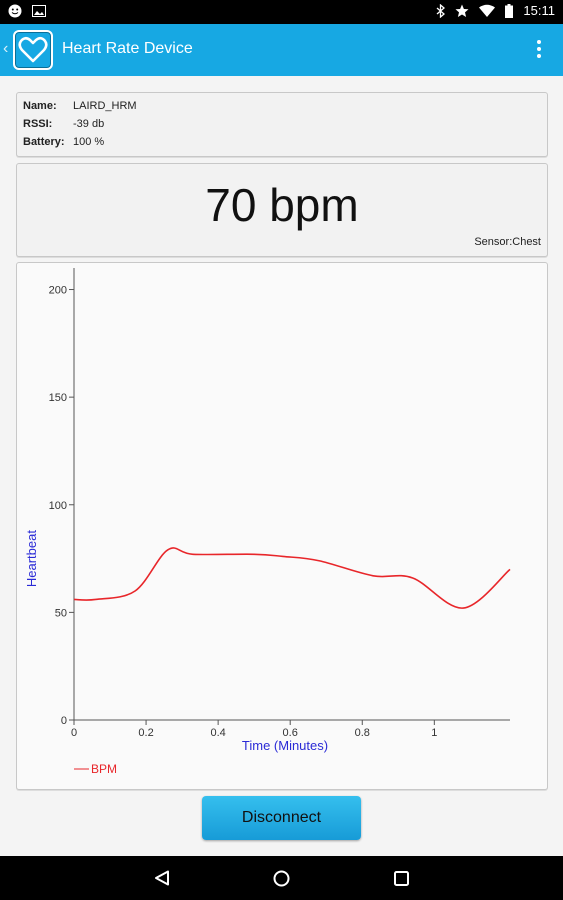  What do you see at coordinates (145, 733) in the screenshot?
I see `x-tick-label: 0.2` at bounding box center [145, 733].